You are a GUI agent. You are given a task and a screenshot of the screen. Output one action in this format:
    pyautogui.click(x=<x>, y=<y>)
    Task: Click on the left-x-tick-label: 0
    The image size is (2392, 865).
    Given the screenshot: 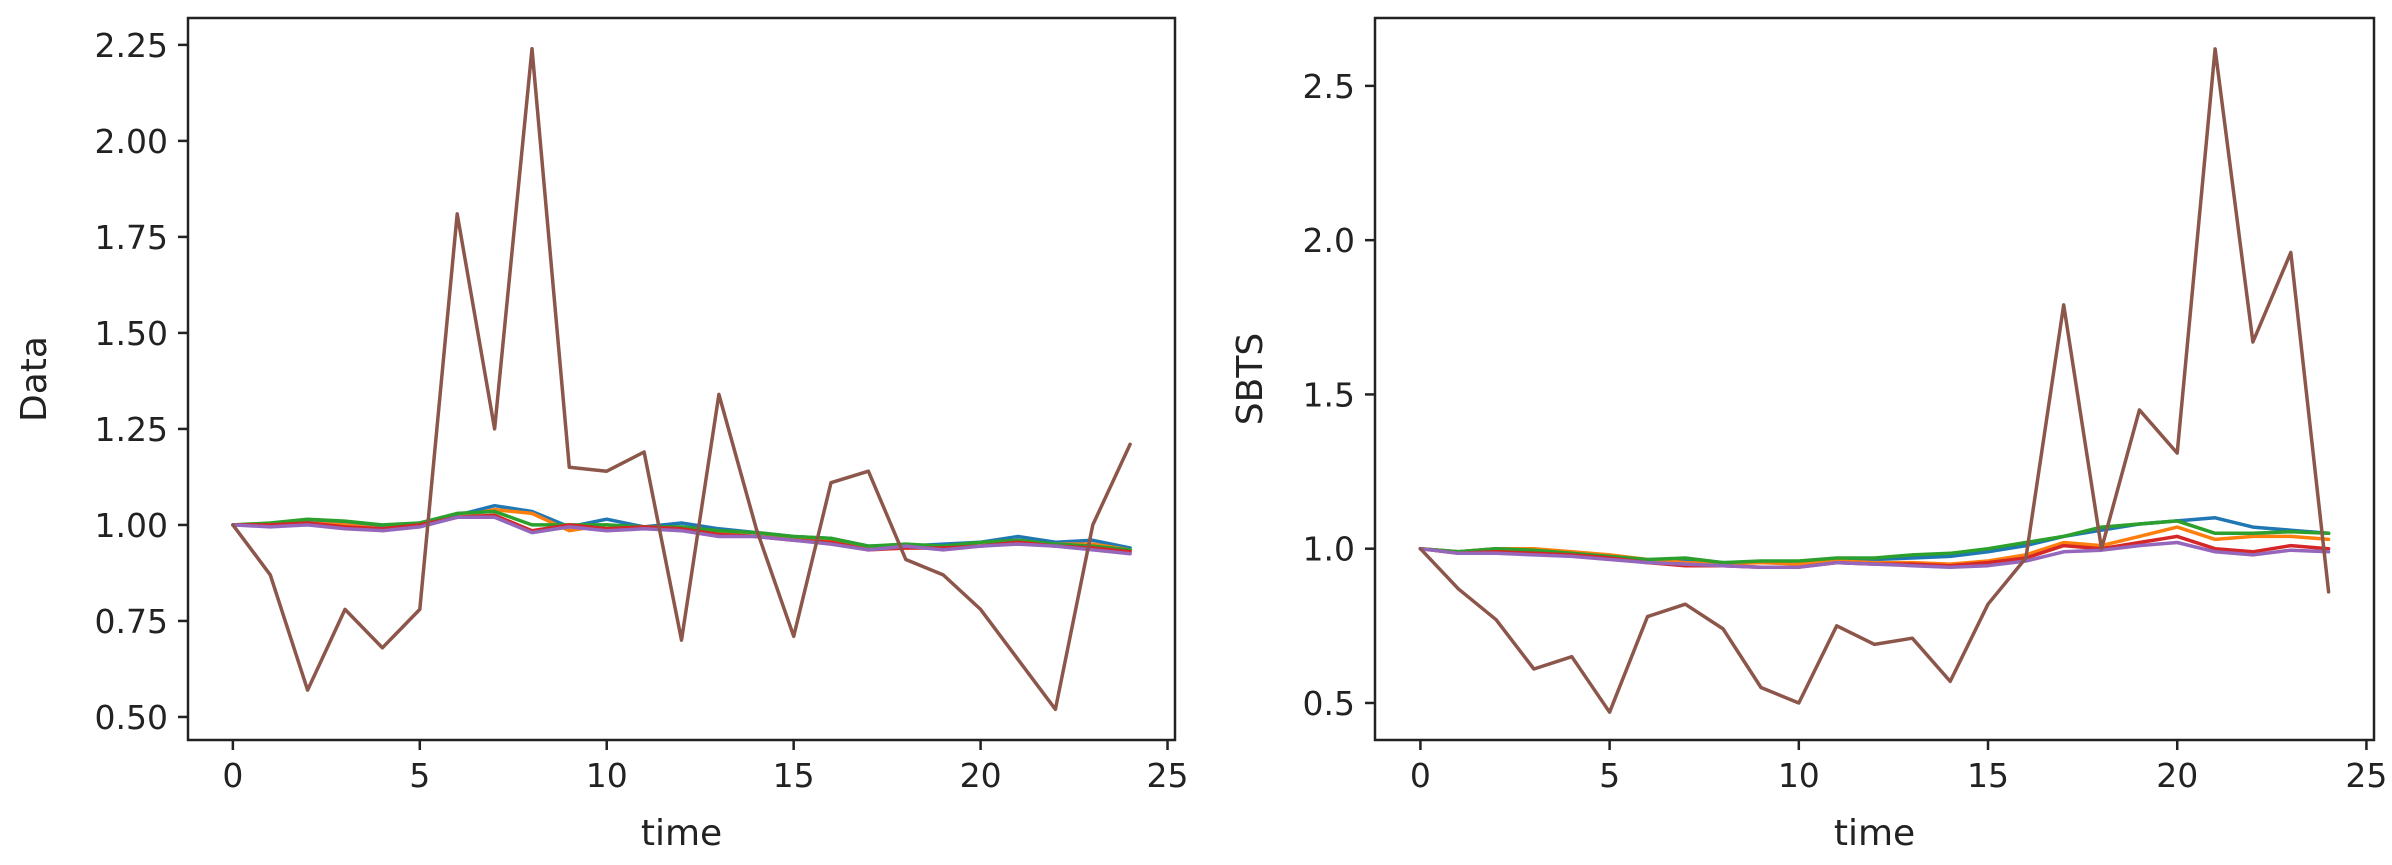 What is the action you would take?
    pyautogui.click(x=232, y=775)
    